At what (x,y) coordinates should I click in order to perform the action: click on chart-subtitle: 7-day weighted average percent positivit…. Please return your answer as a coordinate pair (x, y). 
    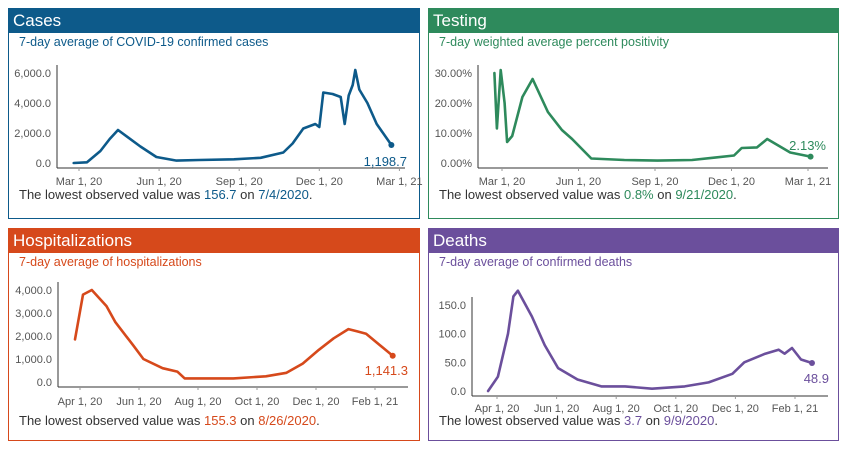
    Looking at the image, I should click on (554, 42).